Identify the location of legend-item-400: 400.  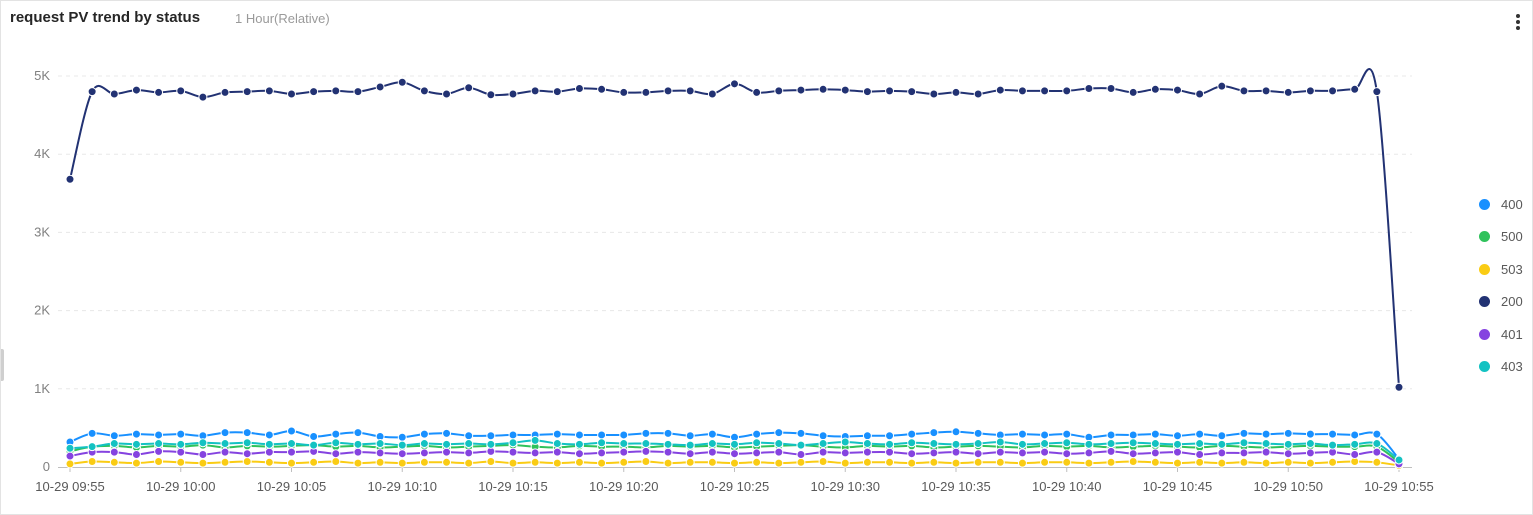
(1501, 204).